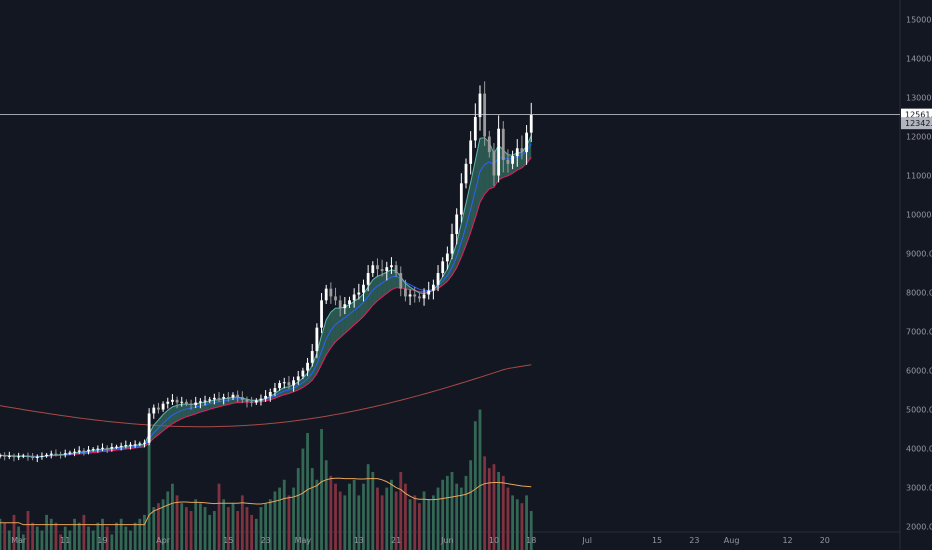 The height and width of the screenshot is (550, 932). Describe the element at coordinates (918, 123) in the screenshot. I see `secondary-price-label: 12342.0` at that location.